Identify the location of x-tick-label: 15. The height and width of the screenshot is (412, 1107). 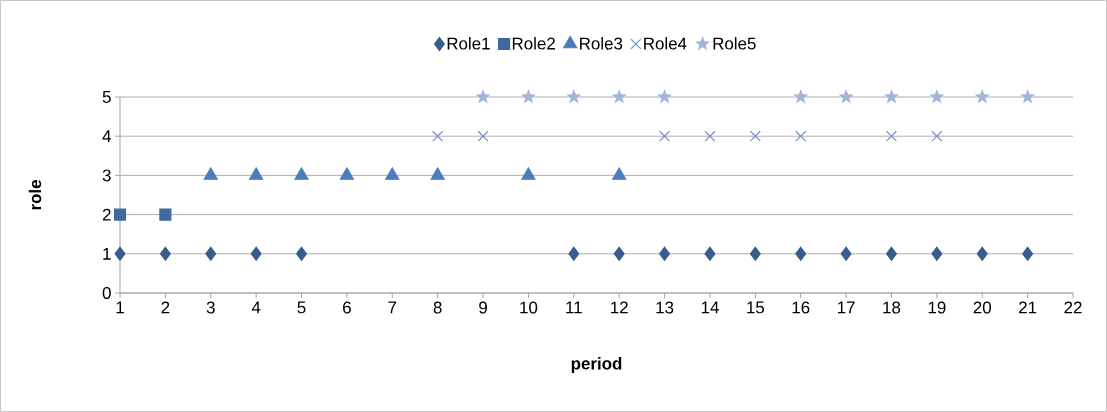
(756, 307).